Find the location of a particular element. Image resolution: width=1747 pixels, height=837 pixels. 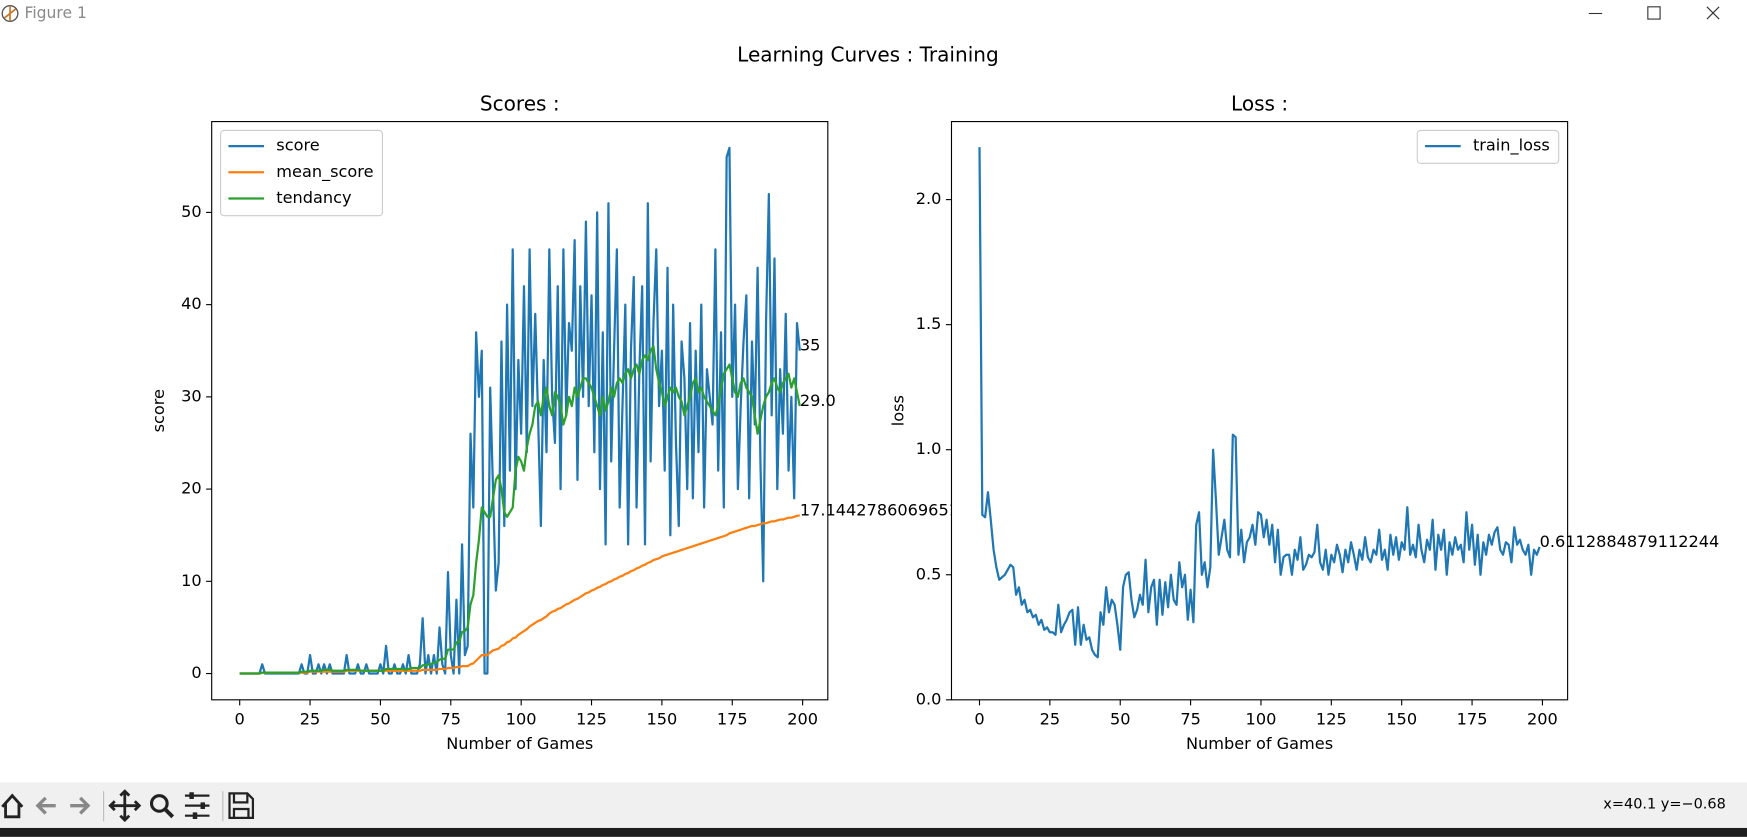

zoom-button is located at coordinates (159, 803).